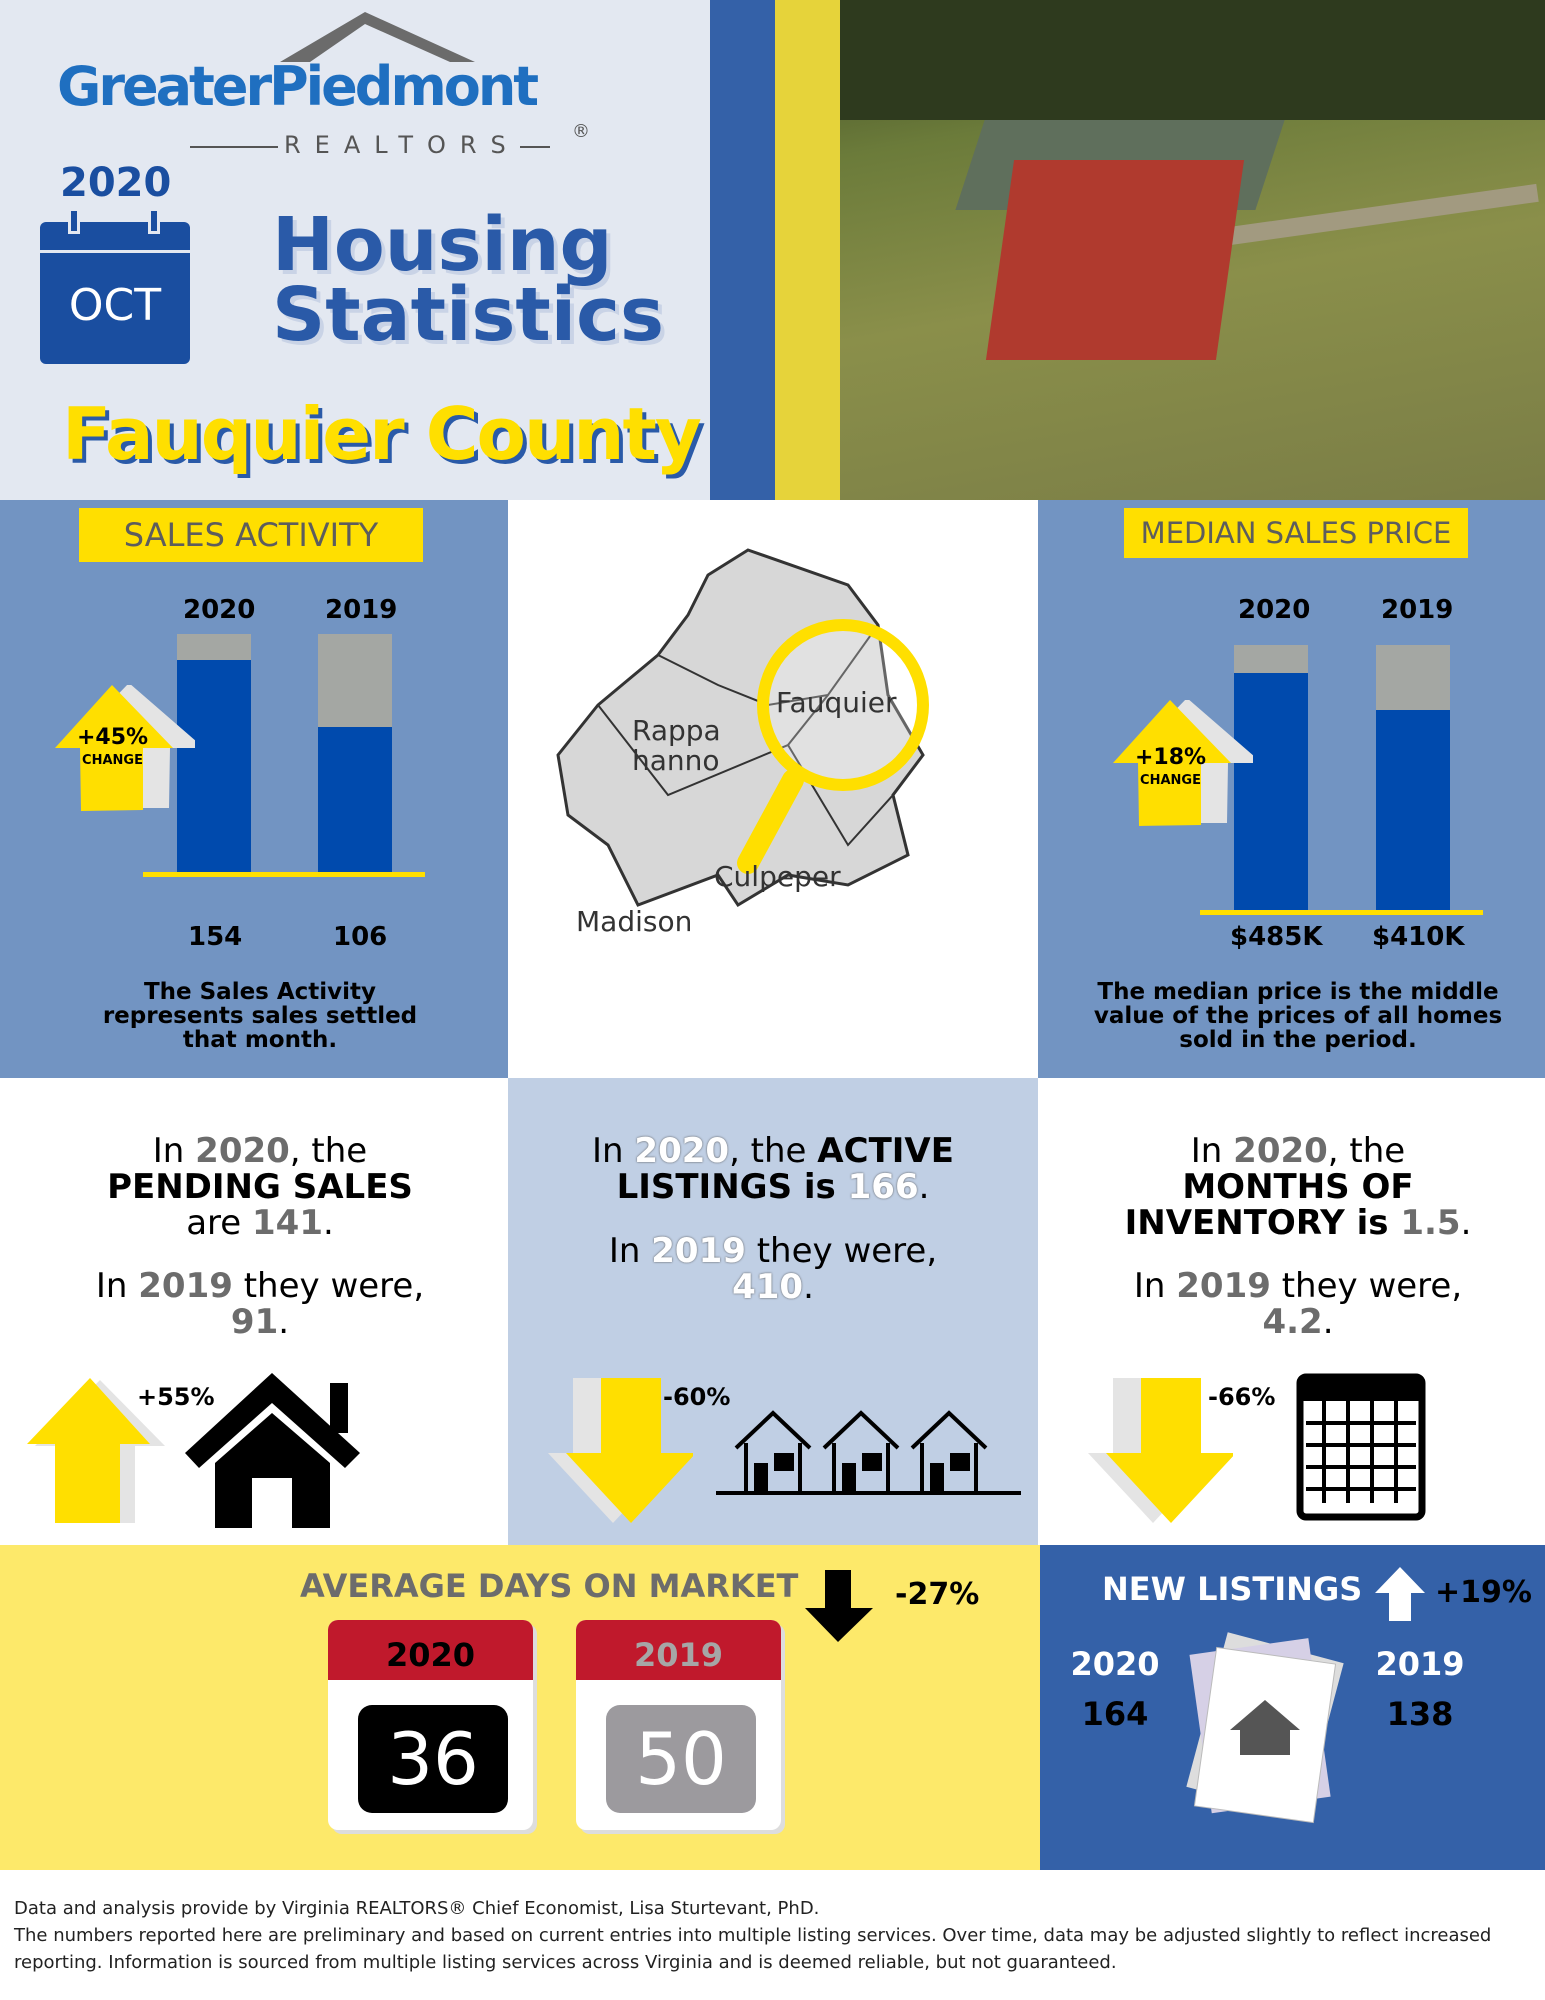  Describe the element at coordinates (868, 1452) in the screenshot. I see `houses-icon` at that location.